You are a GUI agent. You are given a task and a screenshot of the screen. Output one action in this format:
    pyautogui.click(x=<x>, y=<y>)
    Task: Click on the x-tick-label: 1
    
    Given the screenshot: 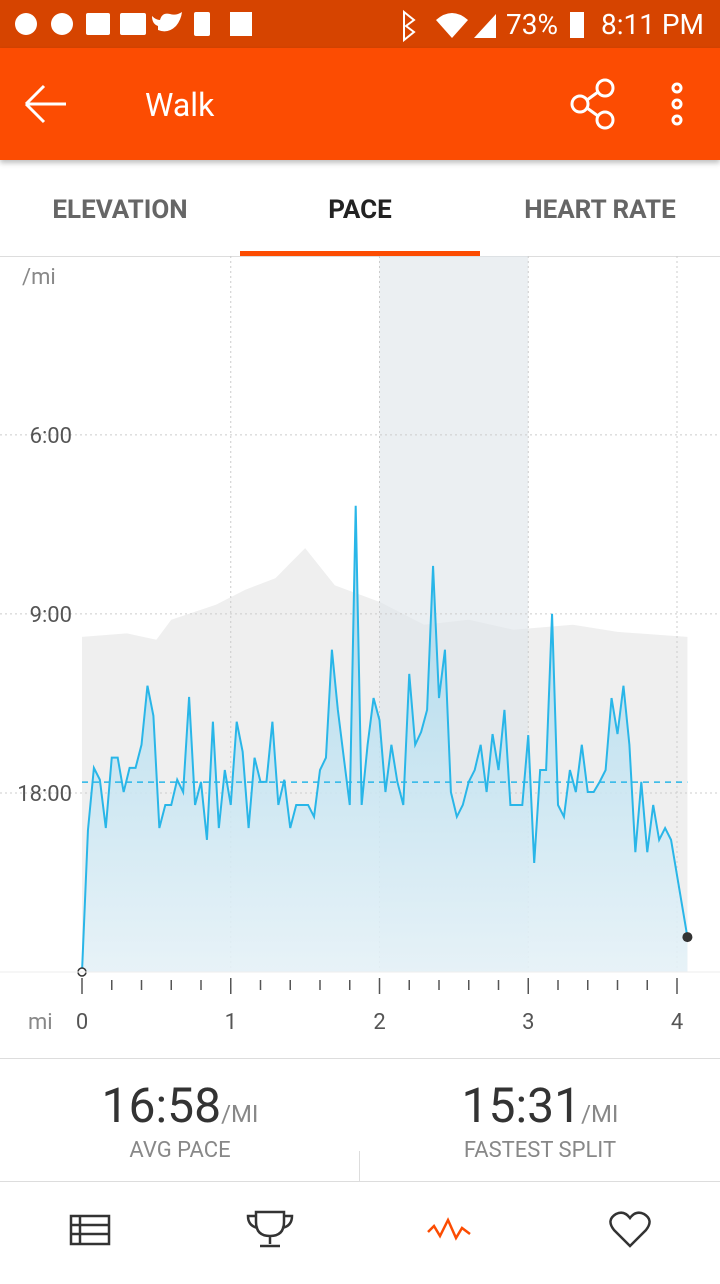 What is the action you would take?
    pyautogui.click(x=231, y=1022)
    